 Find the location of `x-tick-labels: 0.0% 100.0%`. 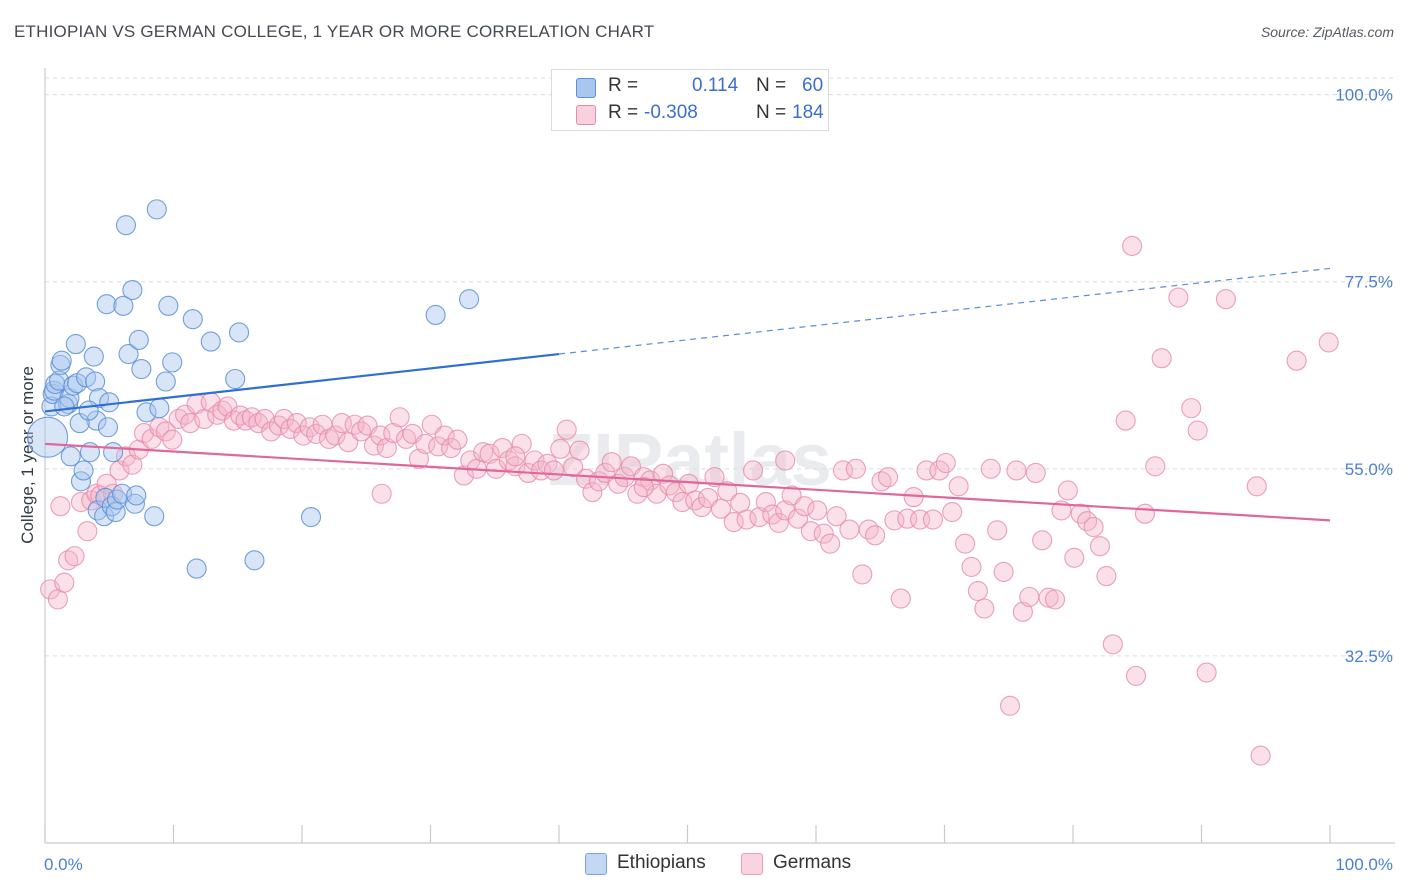

x-tick-labels: 0.0% 100.0% is located at coordinates (718, 864).